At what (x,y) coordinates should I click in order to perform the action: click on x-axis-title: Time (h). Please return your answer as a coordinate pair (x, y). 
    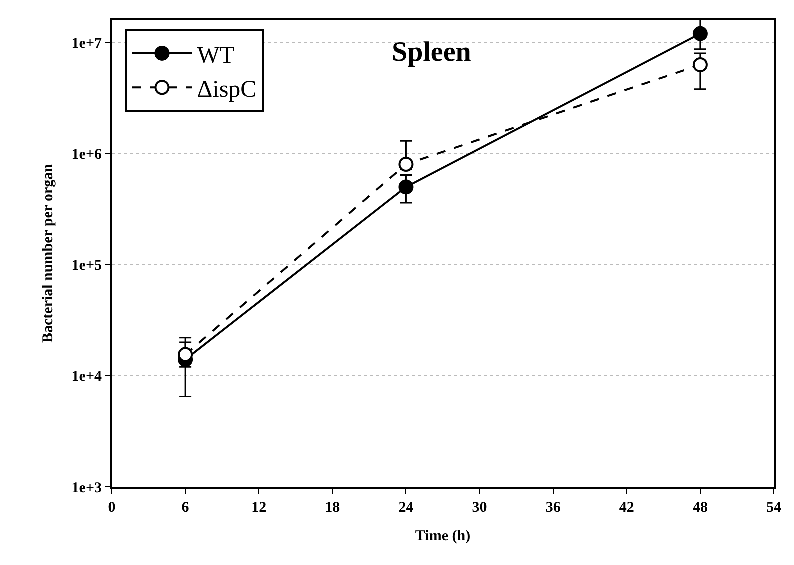
    Looking at the image, I should click on (443, 536).